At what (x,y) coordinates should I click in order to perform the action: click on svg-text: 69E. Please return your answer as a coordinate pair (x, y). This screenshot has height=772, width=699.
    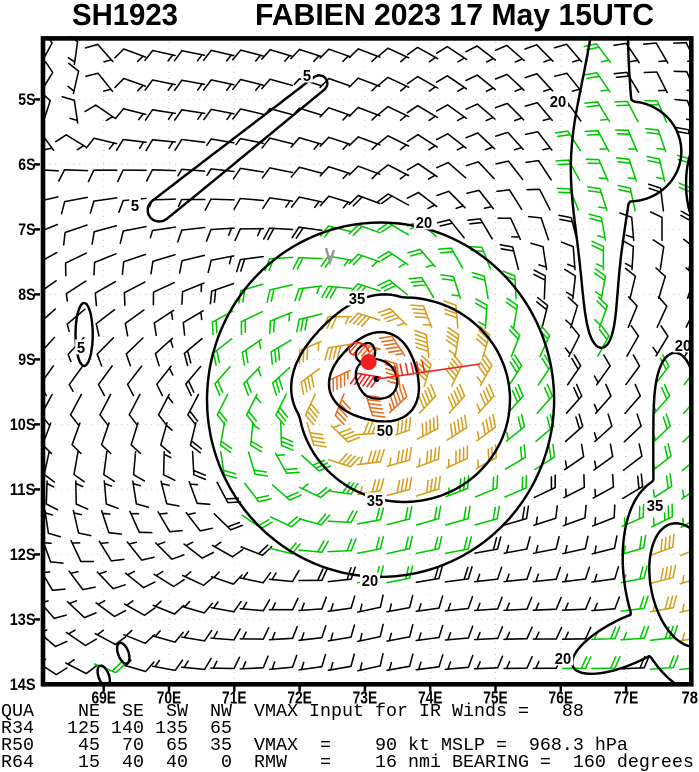
    Looking at the image, I should click on (103, 698).